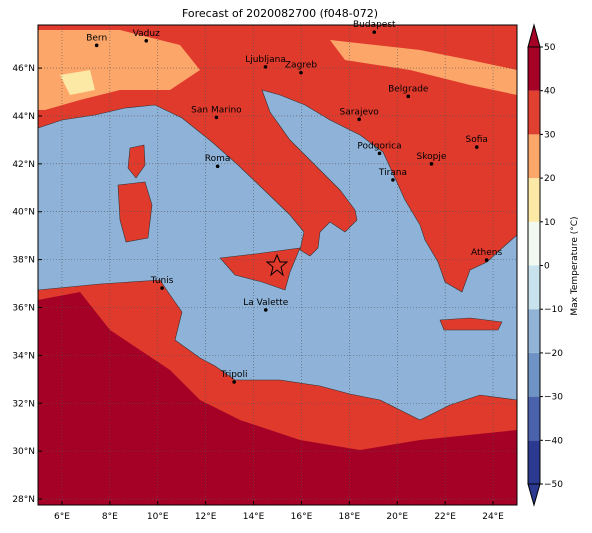 This screenshot has width=592, height=533. I want to click on colorbar-tick-label: −10, so click(553, 310).